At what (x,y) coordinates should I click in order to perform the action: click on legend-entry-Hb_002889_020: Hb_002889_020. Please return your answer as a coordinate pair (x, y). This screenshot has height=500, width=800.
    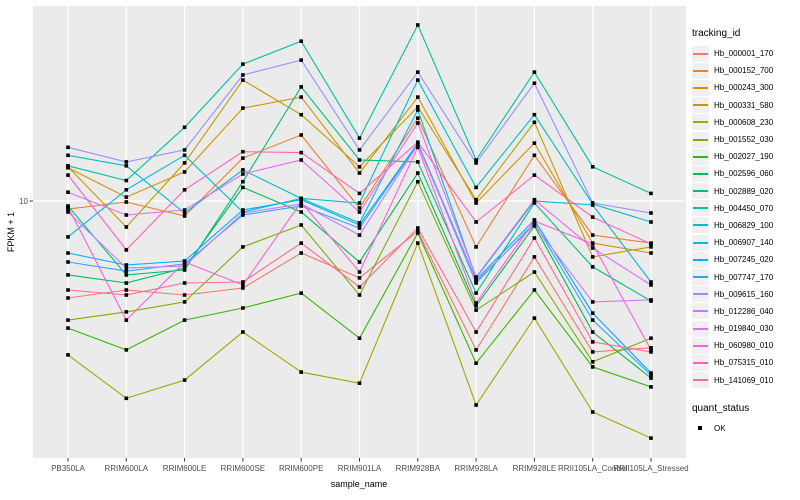
    Looking at the image, I should click on (745, 191).